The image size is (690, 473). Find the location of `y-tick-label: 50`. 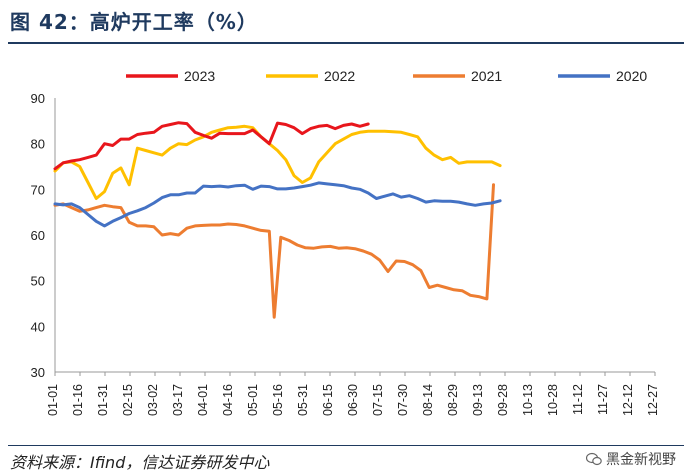

y-tick-label: 50 is located at coordinates (38, 281).